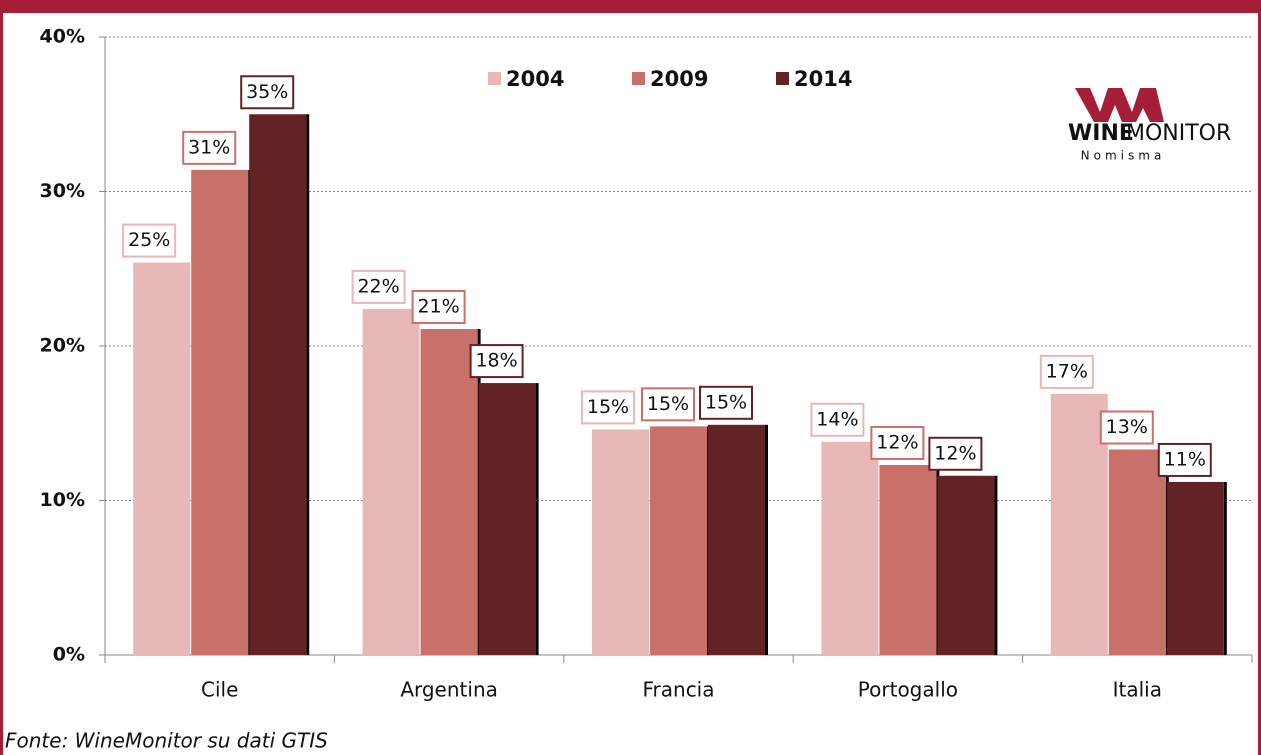  What do you see at coordinates (449, 690) in the screenshot?
I see `x-tick-label: Argentina` at bounding box center [449, 690].